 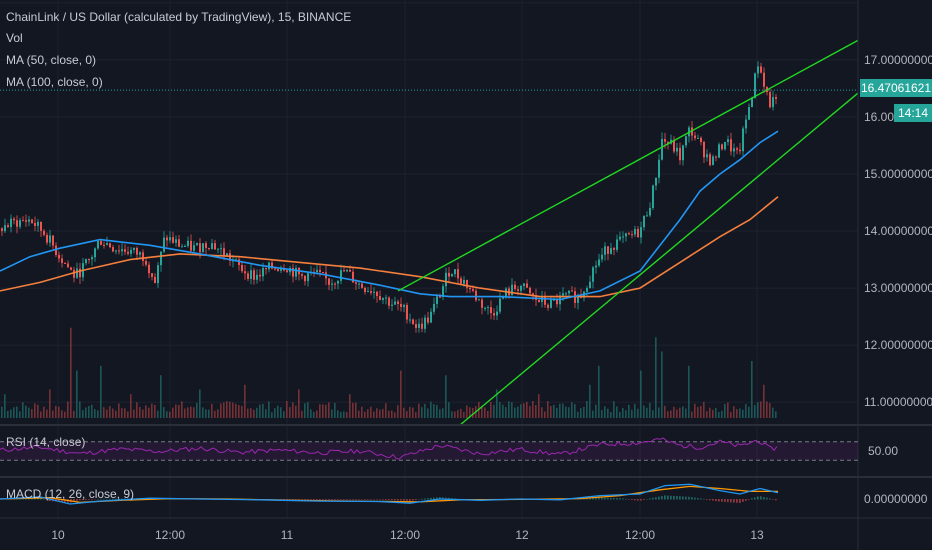 I want to click on price-tick-label: 12.00000000, so click(x=898, y=345).